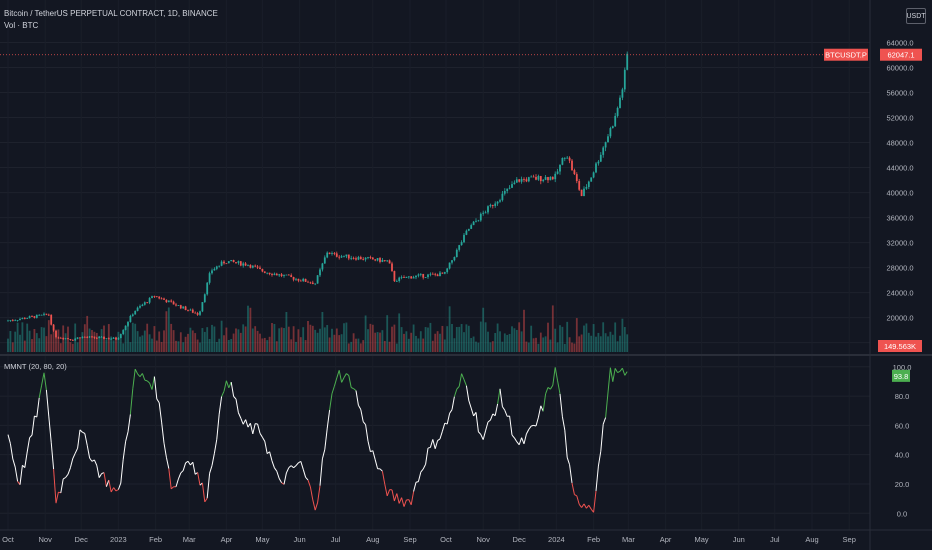 This screenshot has height=550, width=932. What do you see at coordinates (899, 293) in the screenshot?
I see `price-tick-label: 24000.0` at bounding box center [899, 293].